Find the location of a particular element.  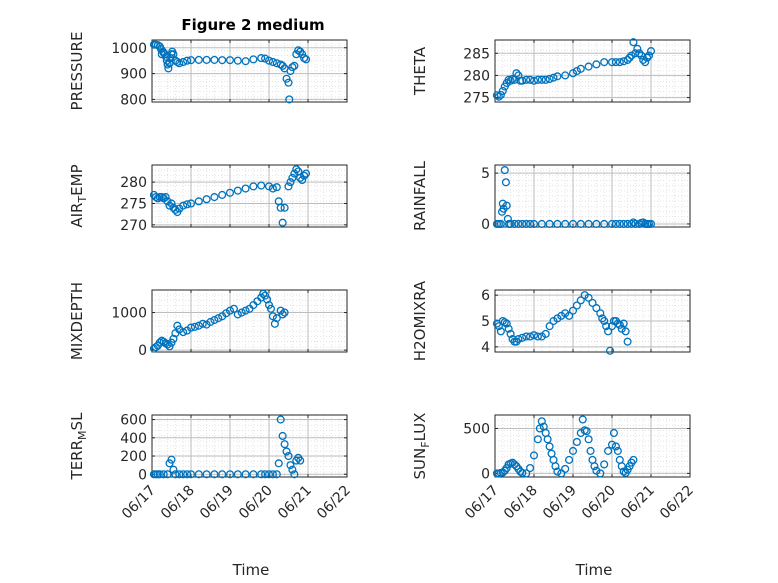

y-axis-label: H2OMIXRA is located at coordinates (420, 320).